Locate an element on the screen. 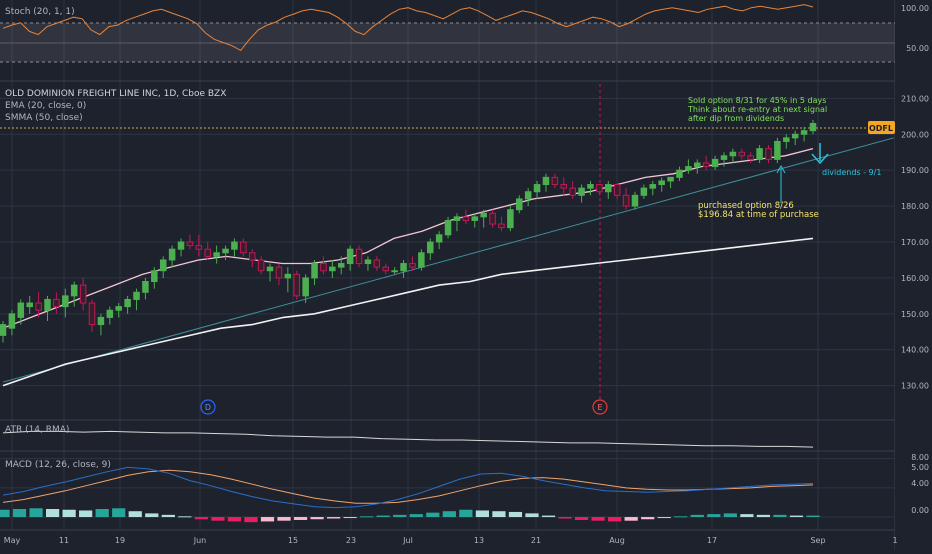 Image resolution: width=932 pixels, height=554 pixels. atr-label: ATR (14, RMA) is located at coordinates (37, 430).